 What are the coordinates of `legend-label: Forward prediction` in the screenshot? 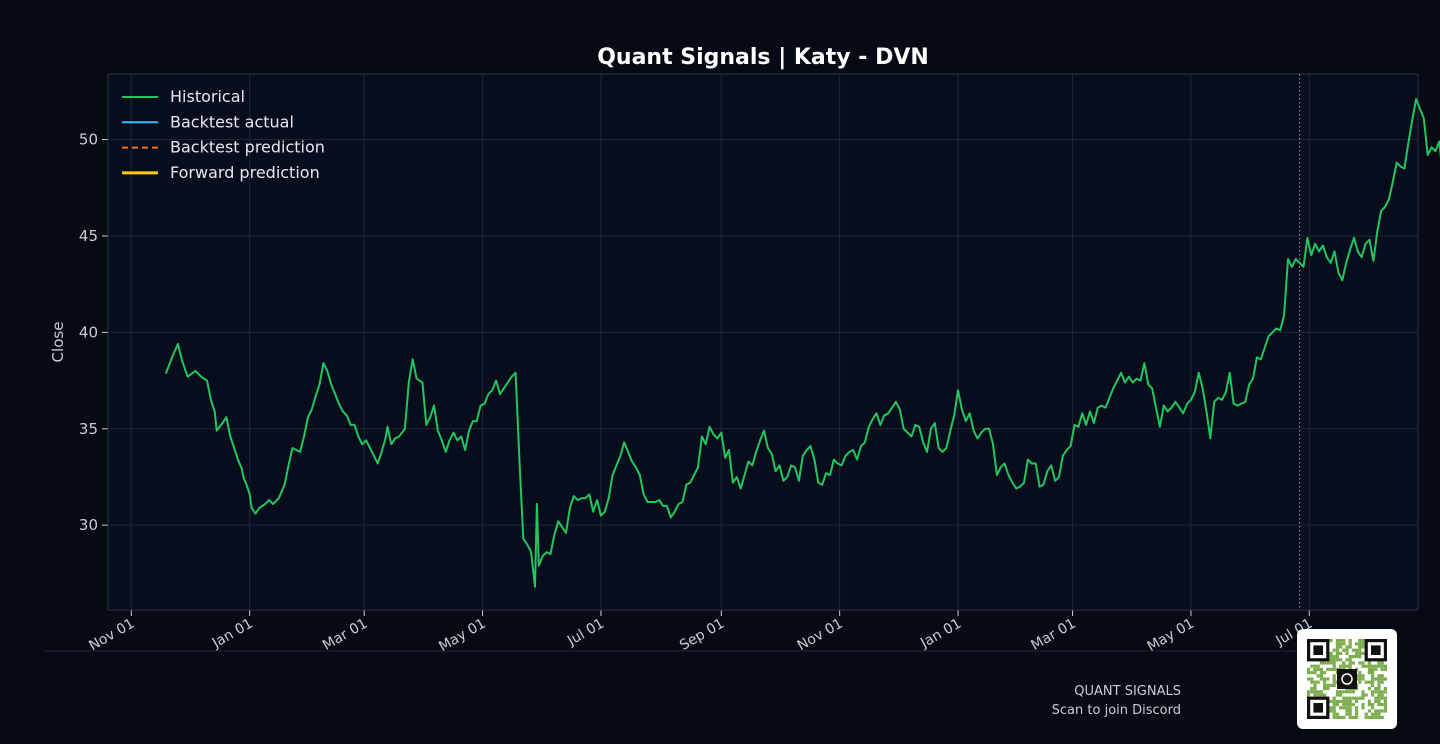 It's located at (245, 172).